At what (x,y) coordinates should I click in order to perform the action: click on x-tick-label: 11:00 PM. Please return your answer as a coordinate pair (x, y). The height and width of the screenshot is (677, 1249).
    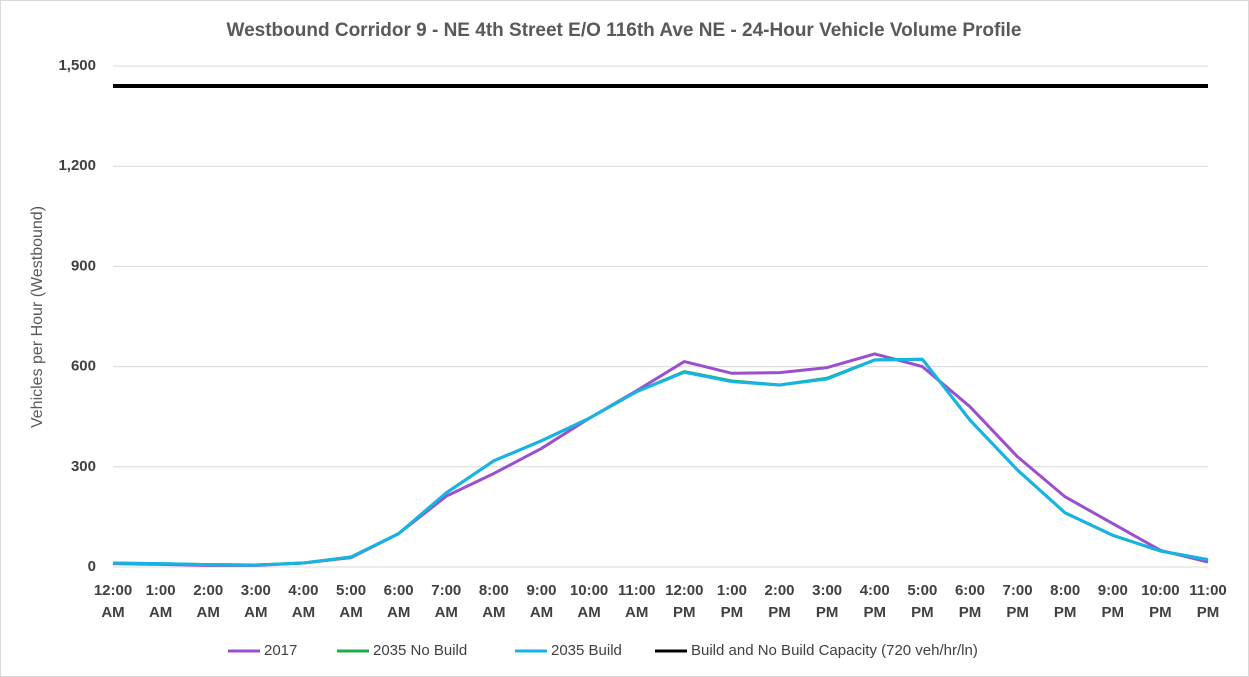
    Looking at the image, I should click on (1208, 601).